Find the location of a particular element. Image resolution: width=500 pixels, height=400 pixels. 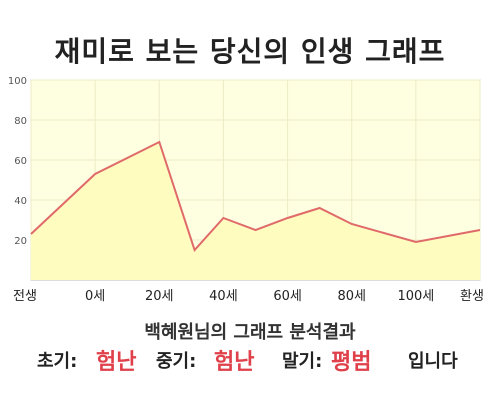

y-tick-label: 60 is located at coordinates (20, 161).